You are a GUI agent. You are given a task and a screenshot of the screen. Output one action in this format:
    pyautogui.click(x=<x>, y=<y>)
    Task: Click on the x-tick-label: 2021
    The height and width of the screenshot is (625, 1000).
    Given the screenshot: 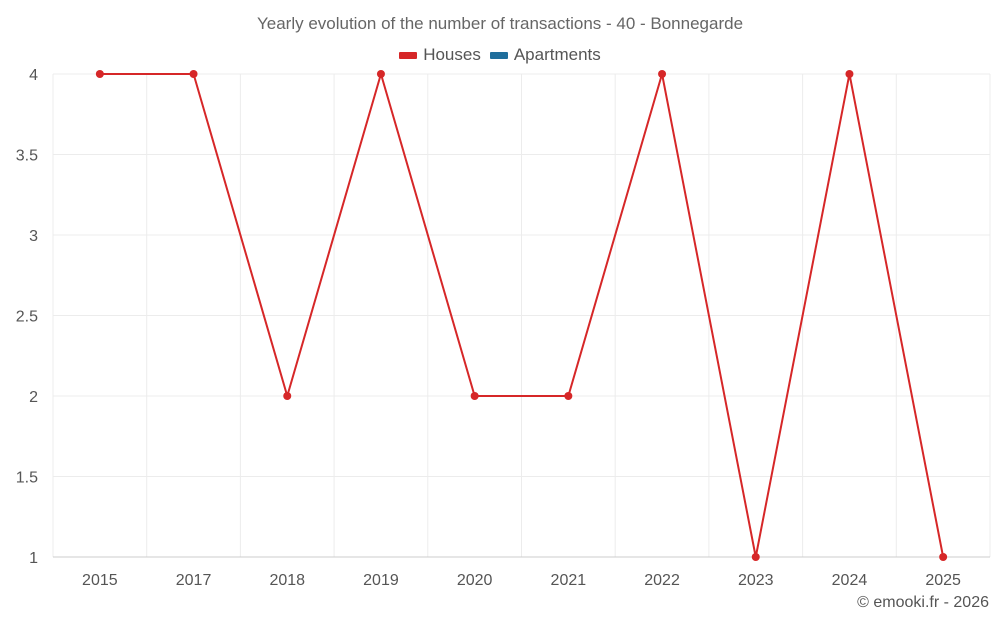 What is the action you would take?
    pyautogui.click(x=569, y=580)
    